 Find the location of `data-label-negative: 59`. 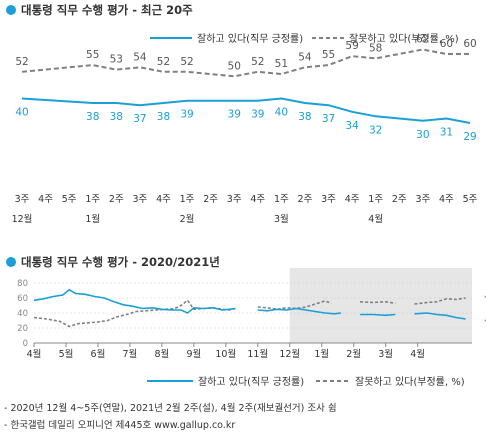

data-label-negative: 59 is located at coordinates (351, 46).